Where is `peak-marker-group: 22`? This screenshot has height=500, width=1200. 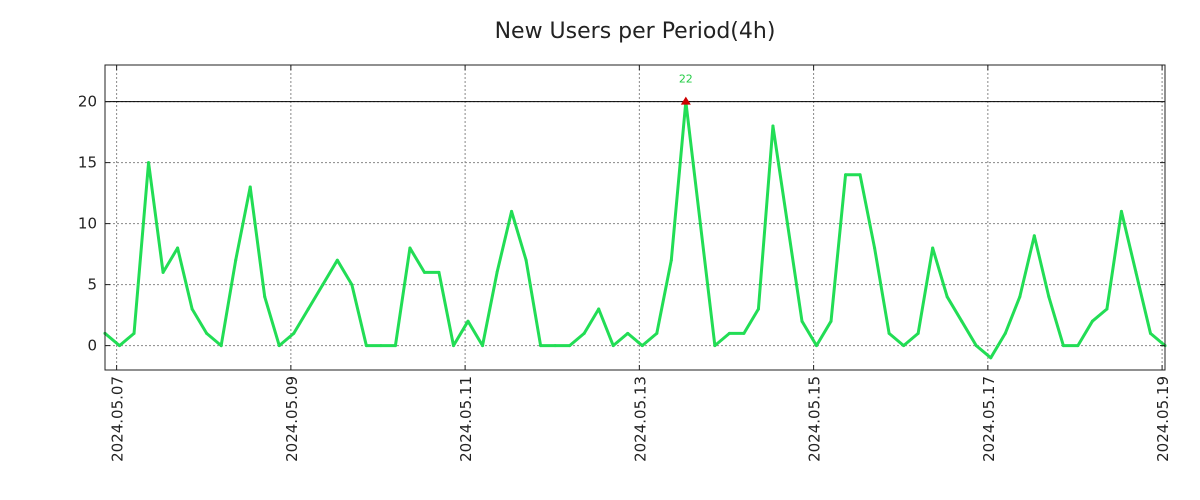 peak-marker-group: 22 is located at coordinates (686, 89).